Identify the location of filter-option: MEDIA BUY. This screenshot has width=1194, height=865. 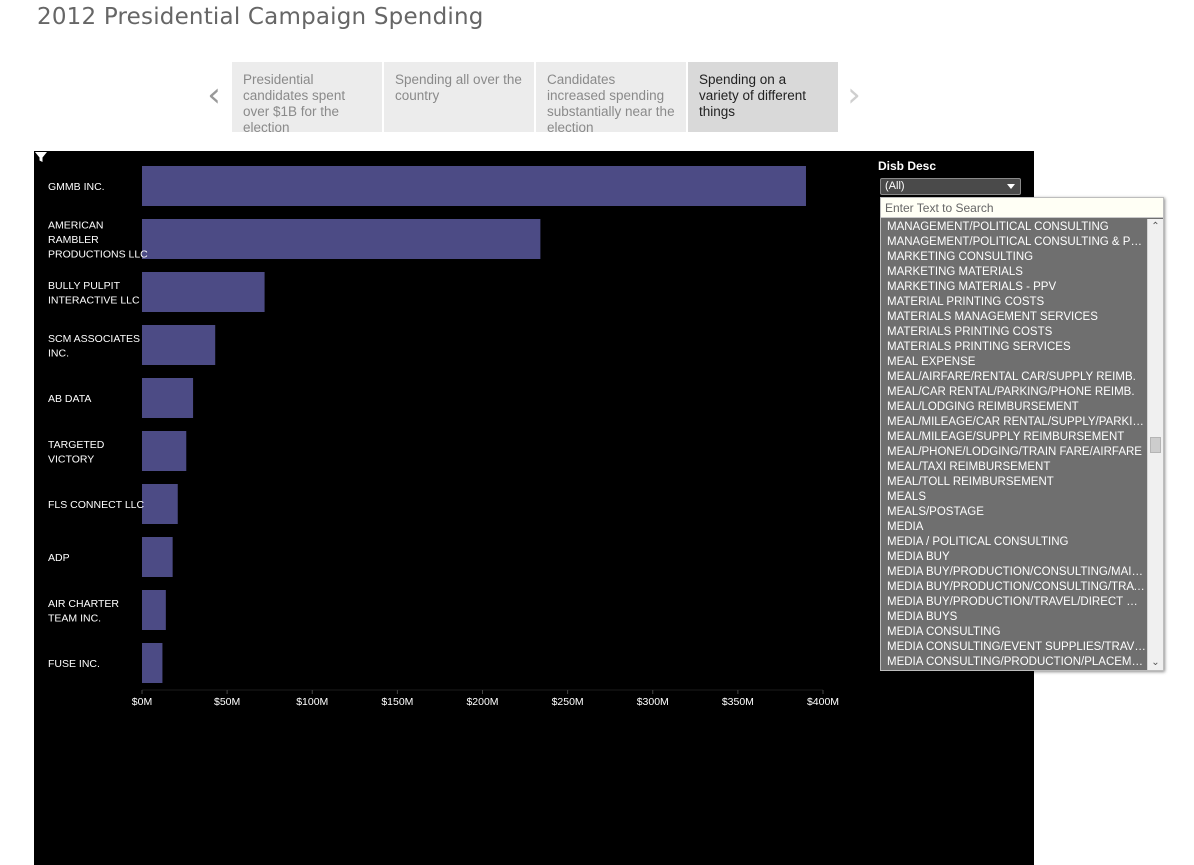
(918, 557).